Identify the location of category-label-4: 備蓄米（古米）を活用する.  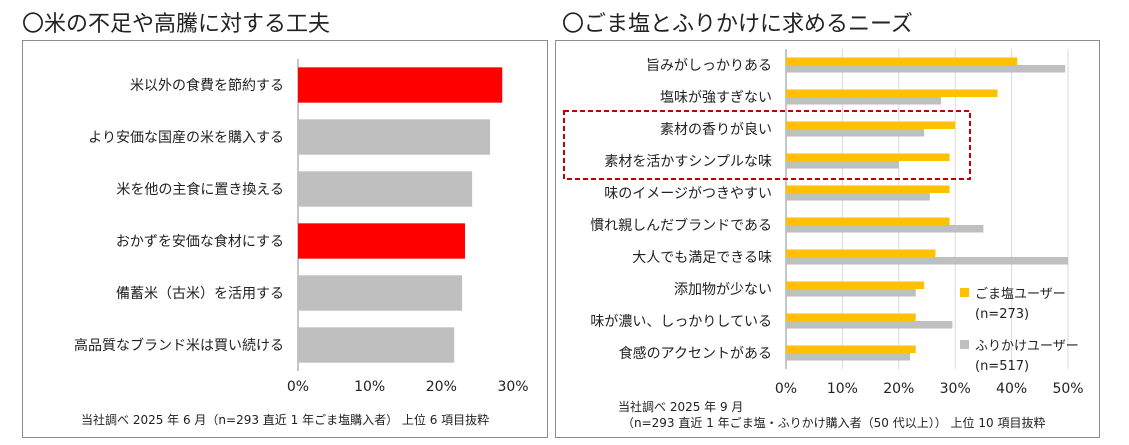
(200, 294).